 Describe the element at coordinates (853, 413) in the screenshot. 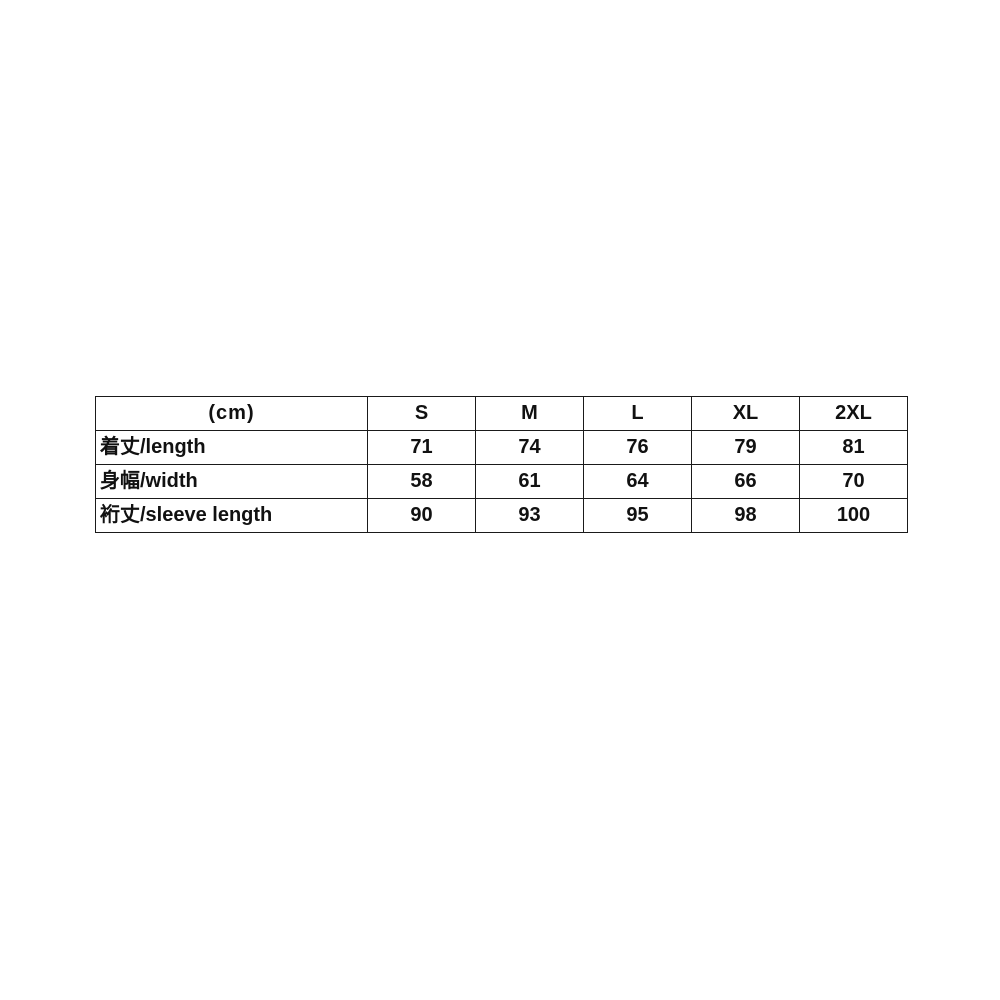

I see `size-header-cell: 2XL` at that location.